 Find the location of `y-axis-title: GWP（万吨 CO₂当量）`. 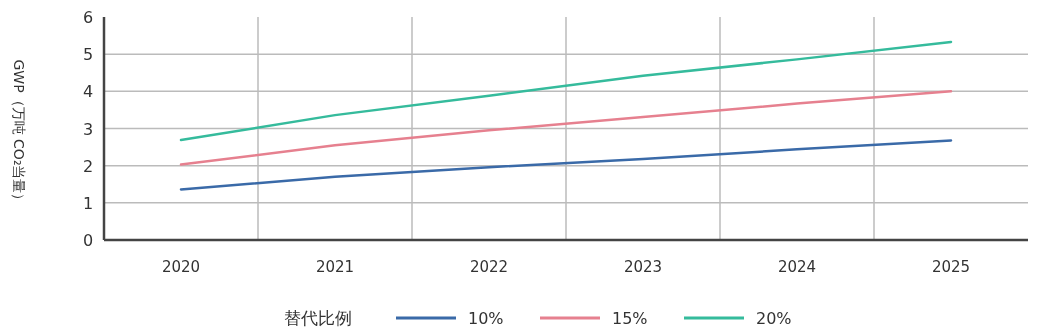

y-axis-title: GWP（万吨 CO₂当量） is located at coordinates (19, 133).